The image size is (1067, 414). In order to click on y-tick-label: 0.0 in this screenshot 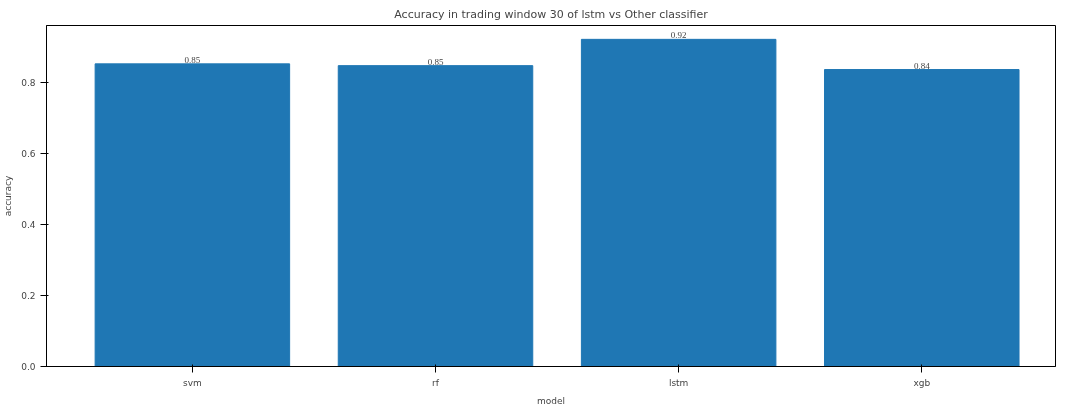, I will do `click(28, 367)`.